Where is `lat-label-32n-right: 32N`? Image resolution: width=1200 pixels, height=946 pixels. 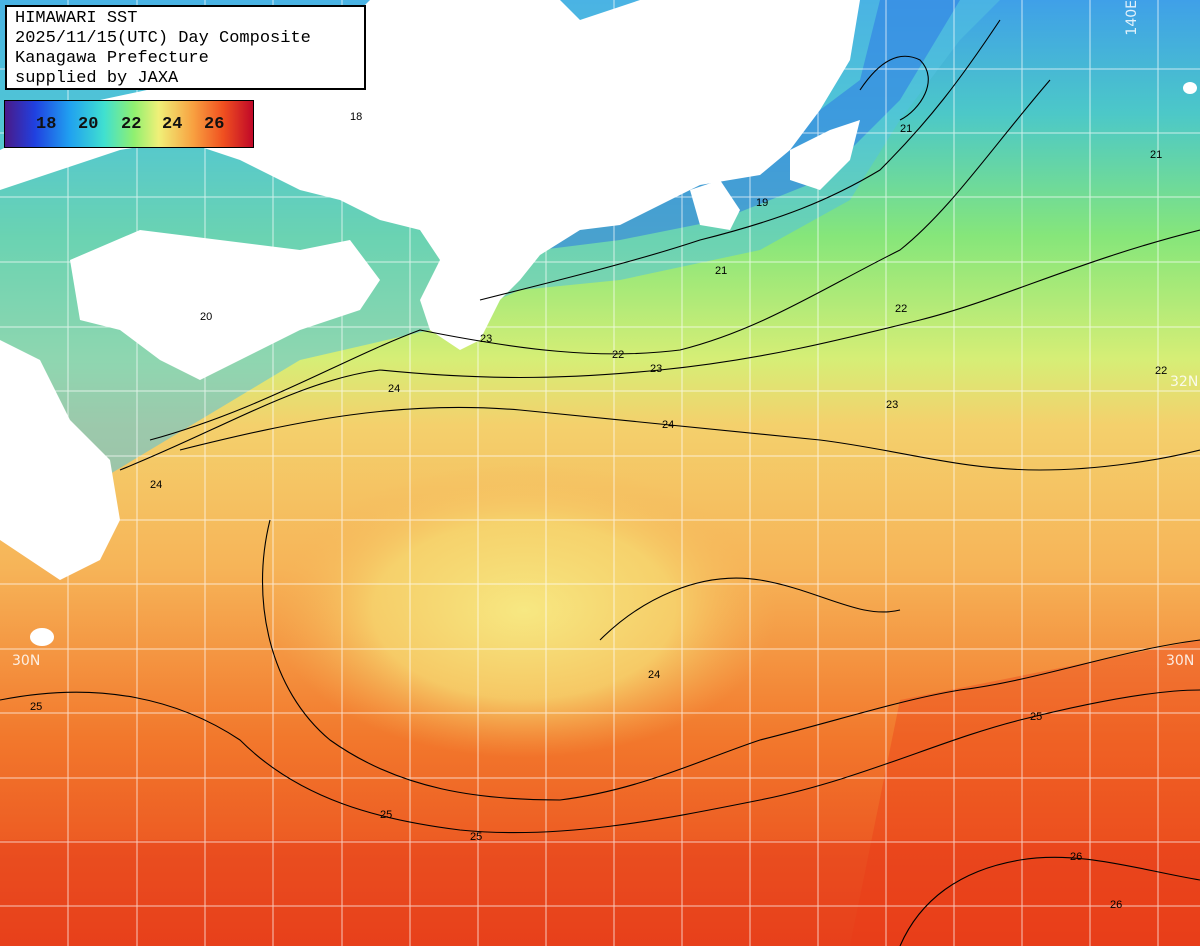 lat-label-32n-right: 32N is located at coordinates (1184, 382).